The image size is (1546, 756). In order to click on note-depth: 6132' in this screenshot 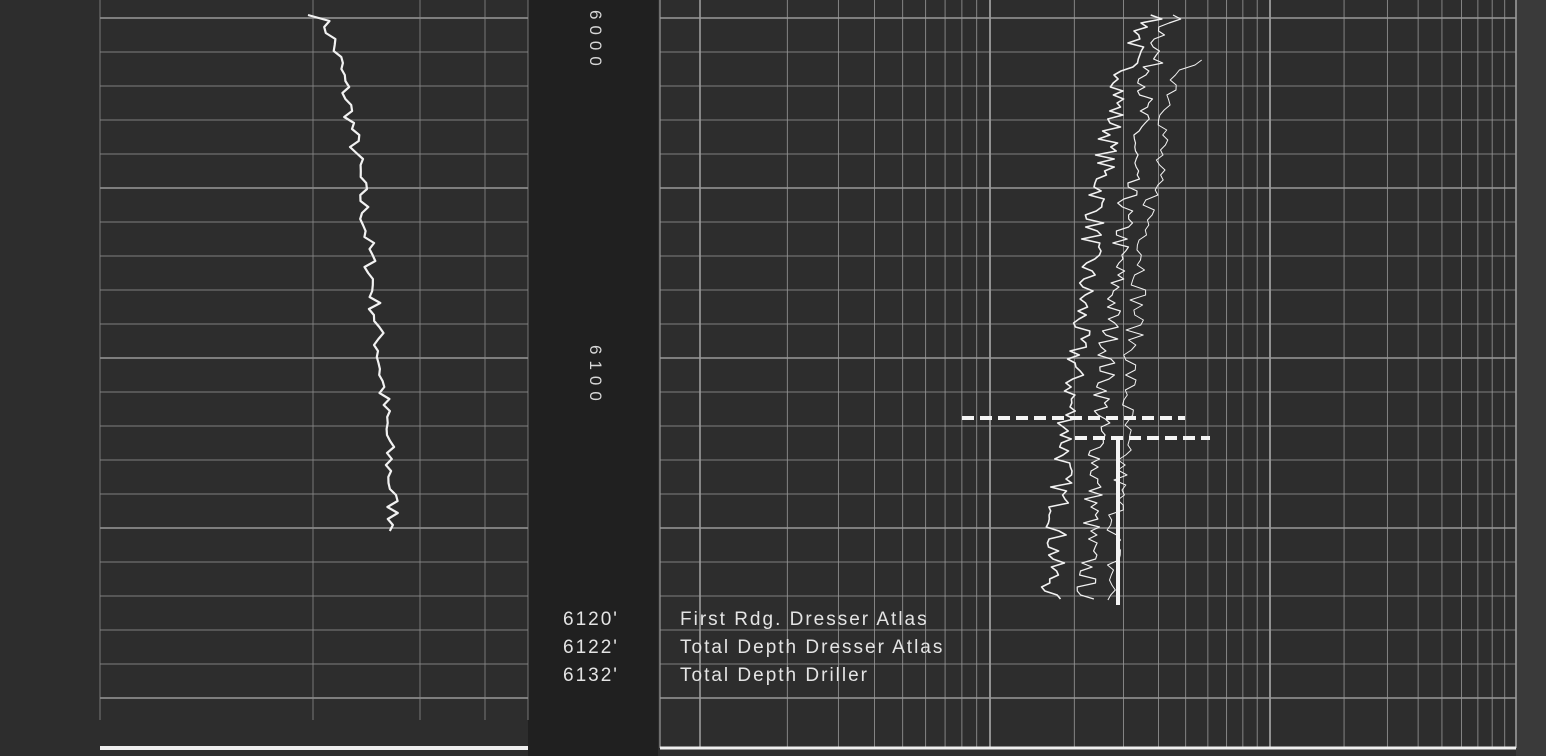, I will do `click(591, 675)`.